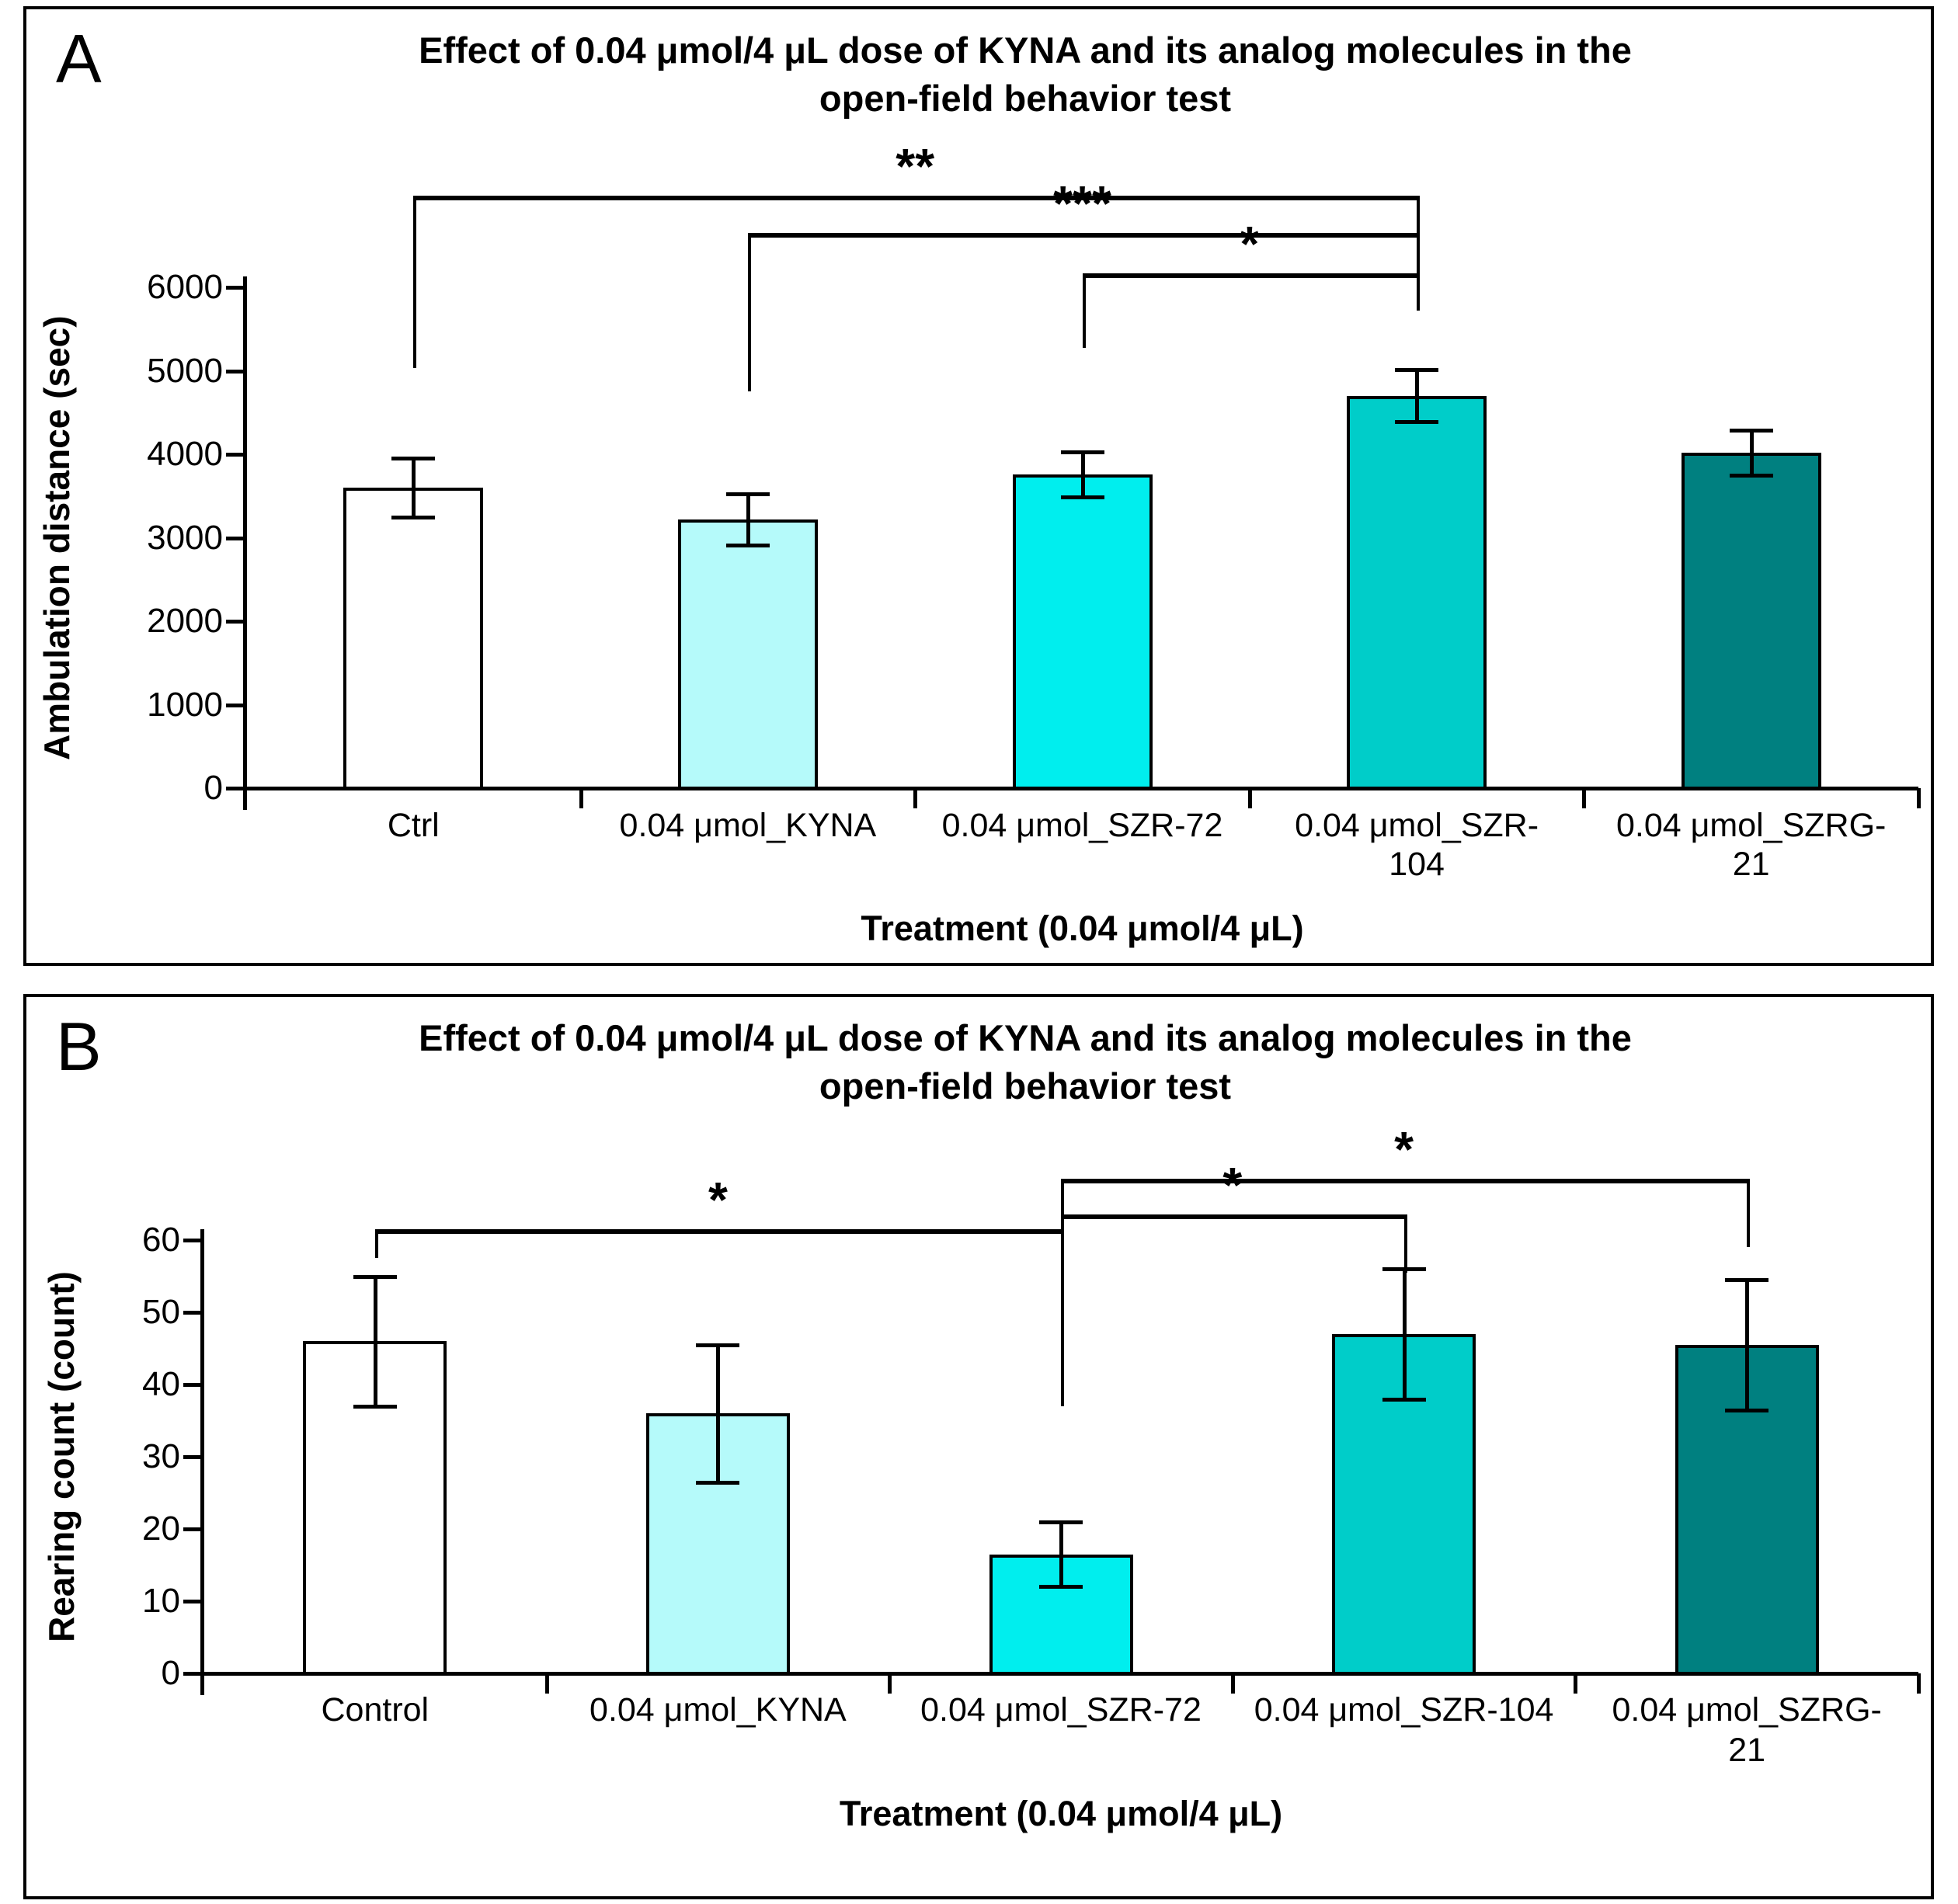  Describe the element at coordinates (1061, 1814) in the screenshot. I see `panel-b-x-axis-title: Treatment (0.04 μmol/4 μL)` at that location.